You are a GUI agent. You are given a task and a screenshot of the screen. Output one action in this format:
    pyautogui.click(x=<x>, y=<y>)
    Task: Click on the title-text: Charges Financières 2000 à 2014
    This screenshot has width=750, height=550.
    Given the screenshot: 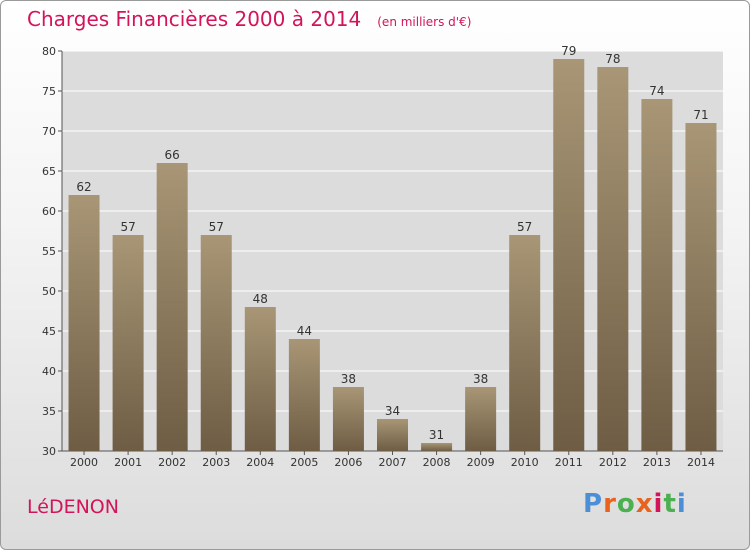 What is the action you would take?
    pyautogui.click(x=194, y=19)
    